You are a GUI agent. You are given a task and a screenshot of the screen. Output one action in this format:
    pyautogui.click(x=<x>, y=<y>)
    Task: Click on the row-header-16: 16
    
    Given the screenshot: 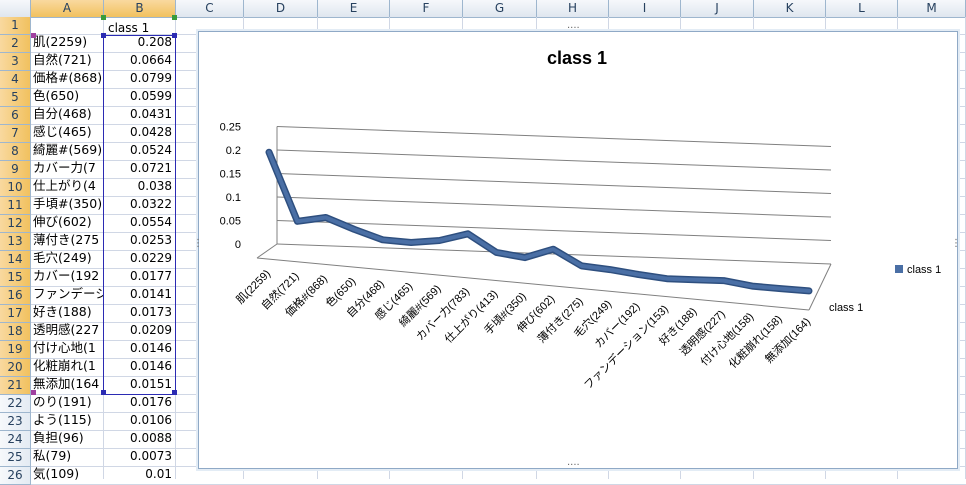 What is the action you would take?
    pyautogui.click(x=15, y=296)
    